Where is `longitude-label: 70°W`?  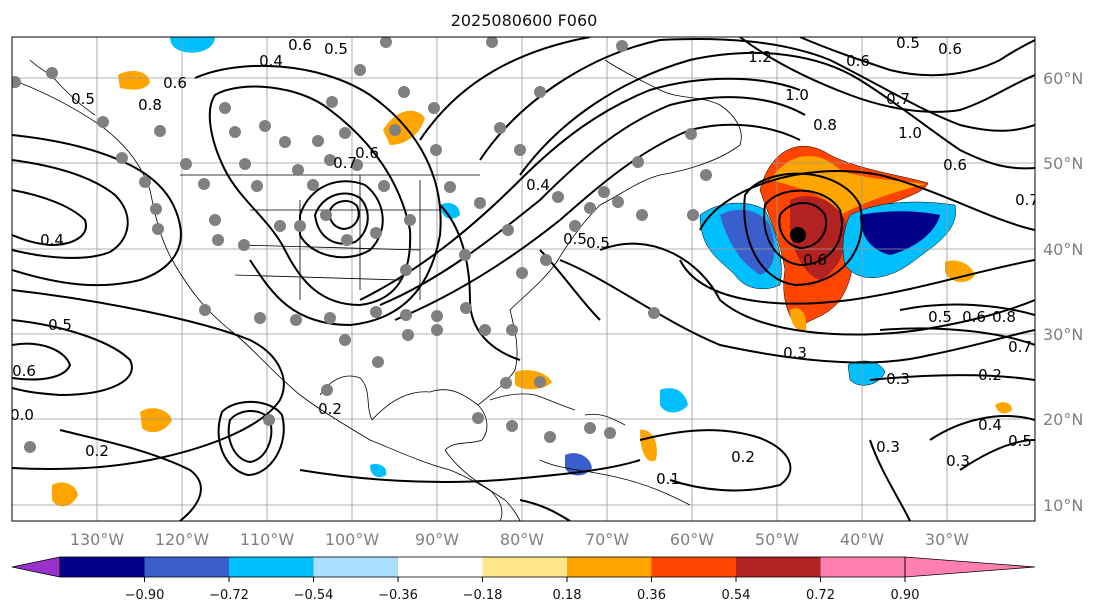
longitude-label: 70°W is located at coordinates (607, 539).